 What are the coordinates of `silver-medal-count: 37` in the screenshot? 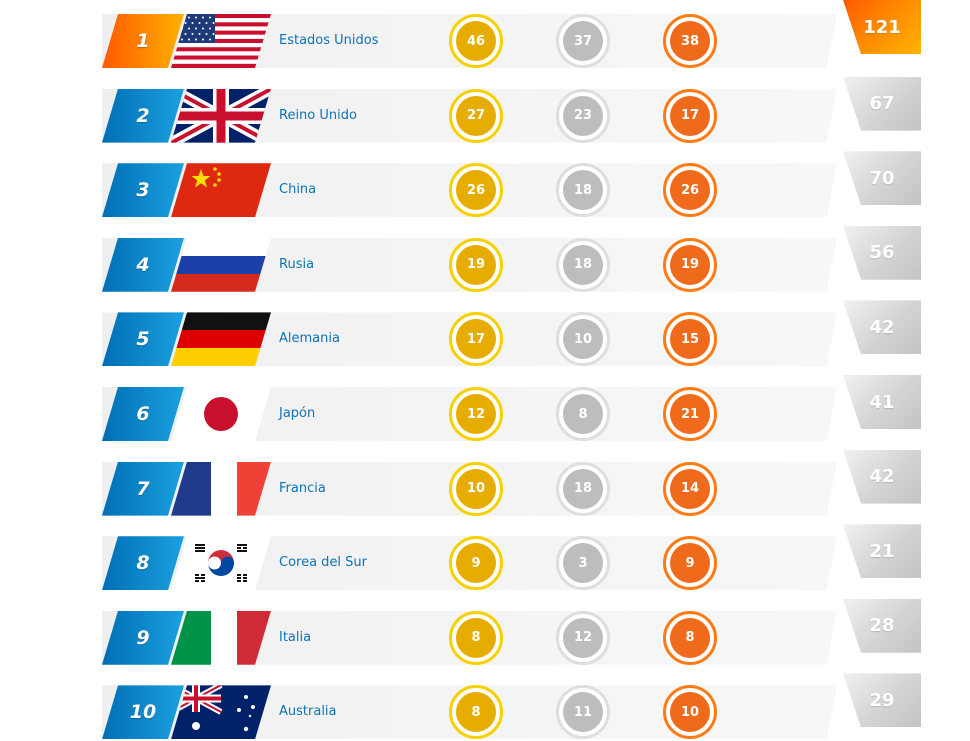 It's located at (583, 41).